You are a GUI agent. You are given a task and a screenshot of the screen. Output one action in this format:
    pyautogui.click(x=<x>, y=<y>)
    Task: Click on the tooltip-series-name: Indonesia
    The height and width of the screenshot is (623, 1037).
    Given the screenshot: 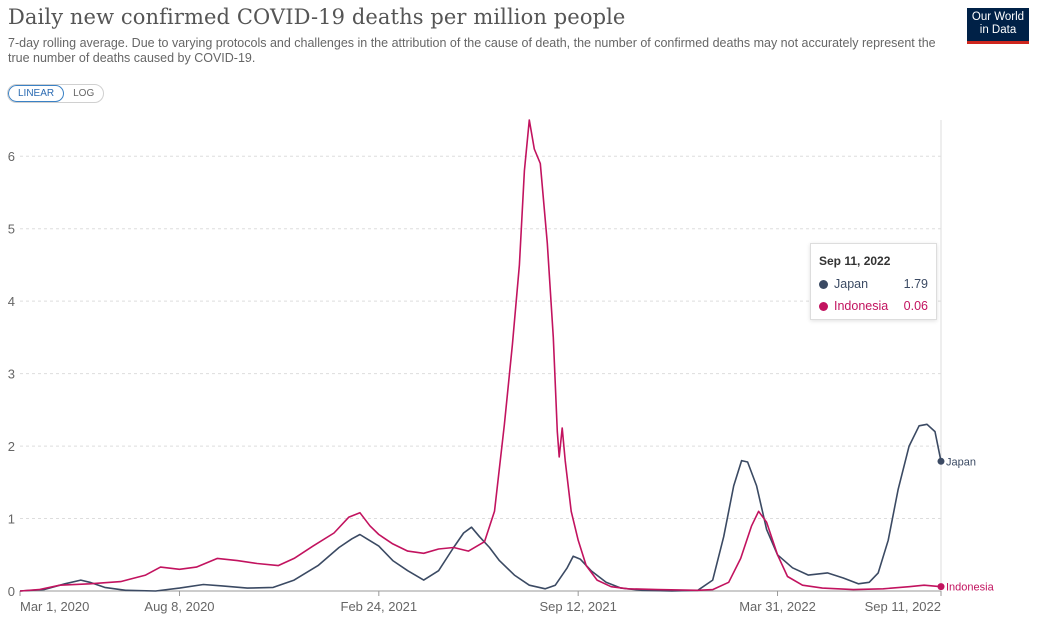 What is the action you would take?
    pyautogui.click(x=861, y=306)
    